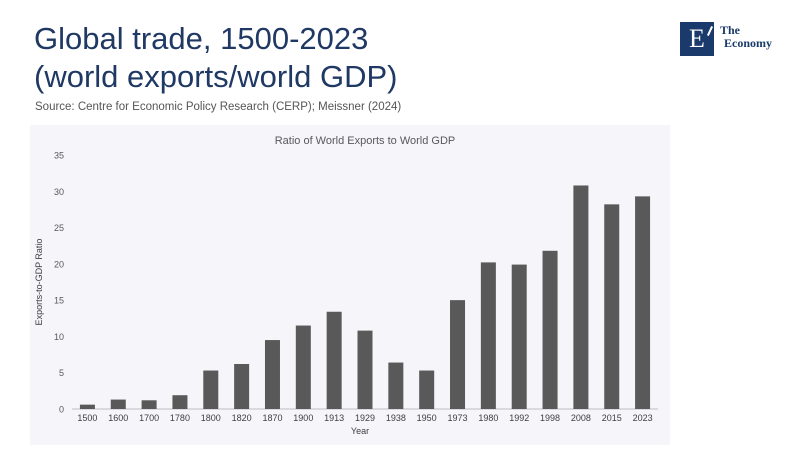  I want to click on bar-1938, so click(396, 385).